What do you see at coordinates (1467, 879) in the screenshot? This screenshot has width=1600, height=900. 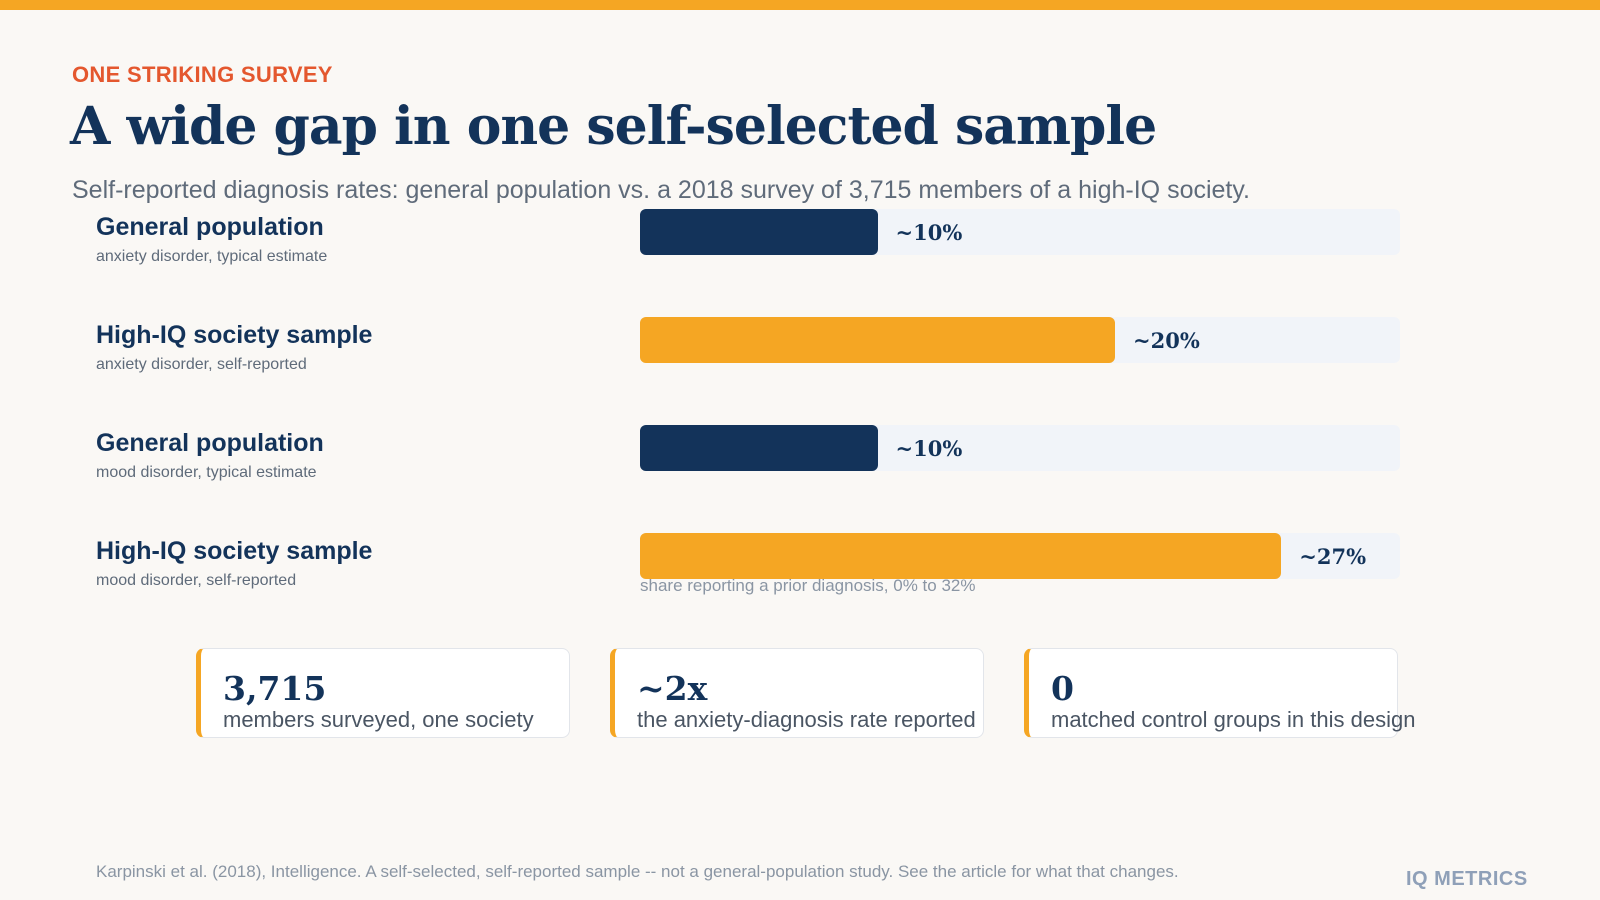 I see `brand-logo-text: IQ METRICS` at bounding box center [1467, 879].